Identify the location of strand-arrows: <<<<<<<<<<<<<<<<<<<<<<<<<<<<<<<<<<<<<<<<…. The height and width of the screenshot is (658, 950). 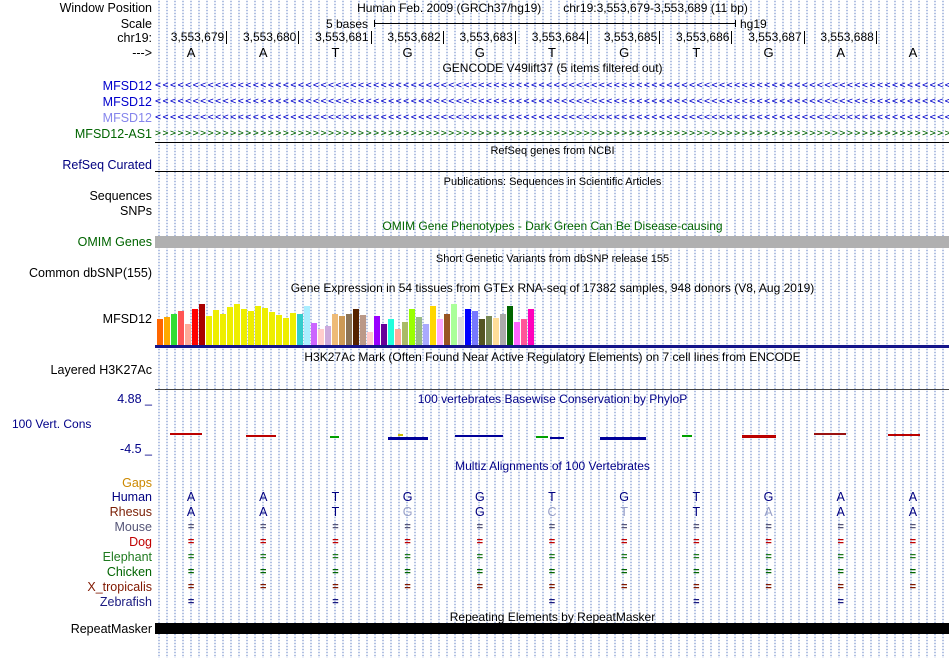
(552, 101).